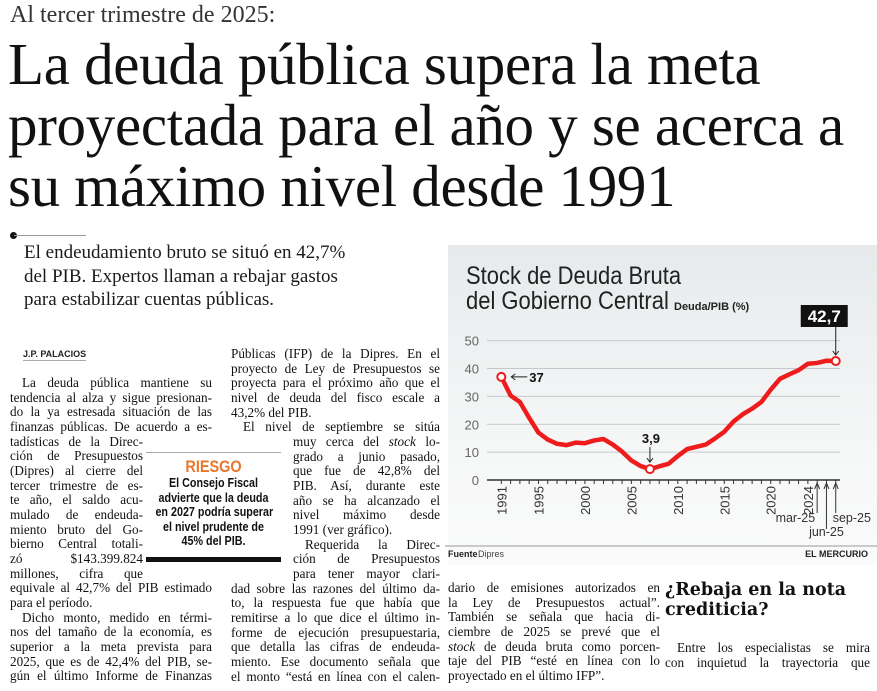 The height and width of the screenshot is (691, 877). I want to click on text-line: finanzas públicas. De acuerdo a es-, so click(111, 427).